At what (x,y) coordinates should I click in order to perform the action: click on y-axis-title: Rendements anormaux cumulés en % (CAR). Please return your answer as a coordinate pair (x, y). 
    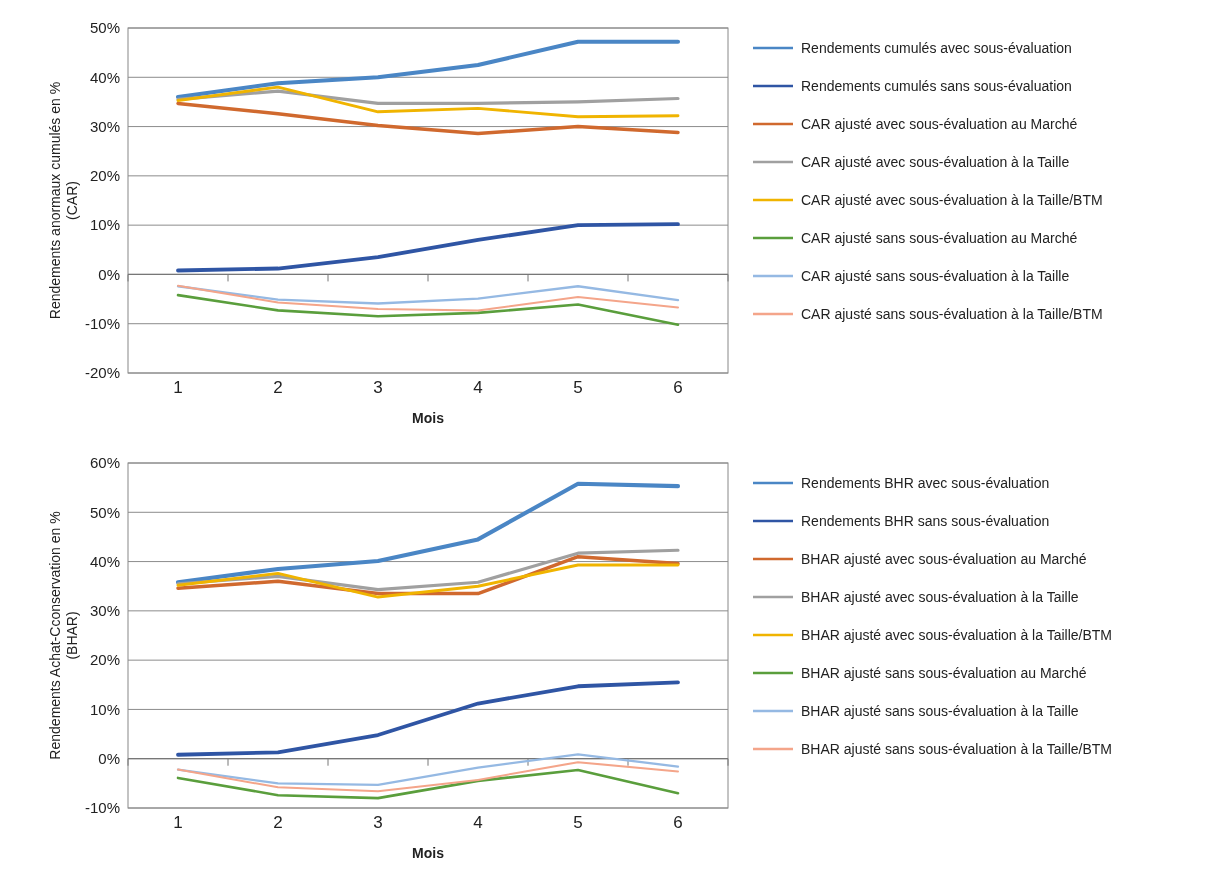
    Looking at the image, I should click on (63, 200).